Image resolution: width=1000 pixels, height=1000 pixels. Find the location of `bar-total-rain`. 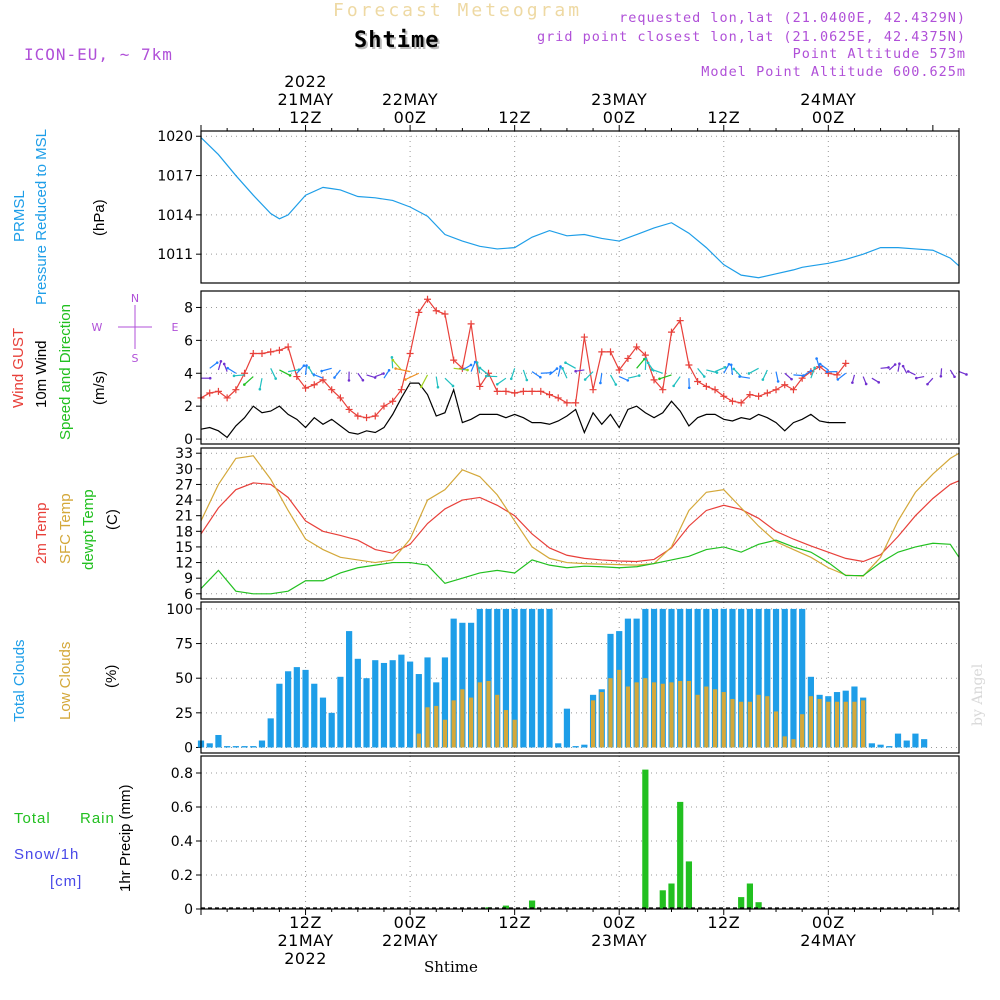

bar-total-rain is located at coordinates (506, 907).